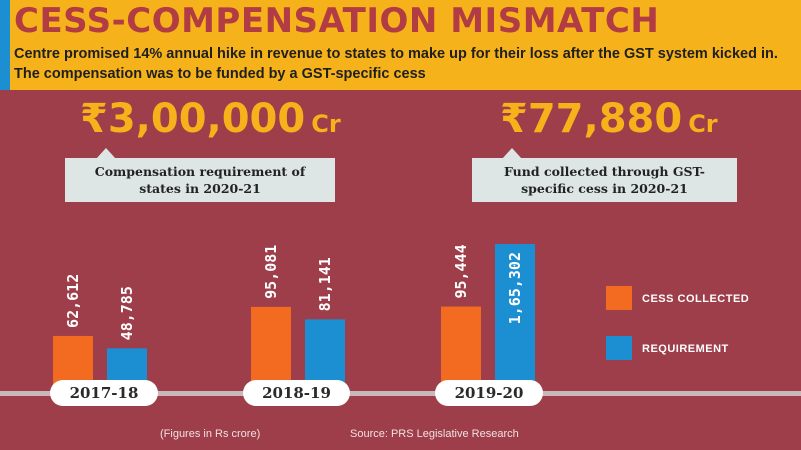 Image resolution: width=801 pixels, height=450 pixels. I want to click on highlight-cess-collected: ₹77,880 Cr, so click(609, 123).